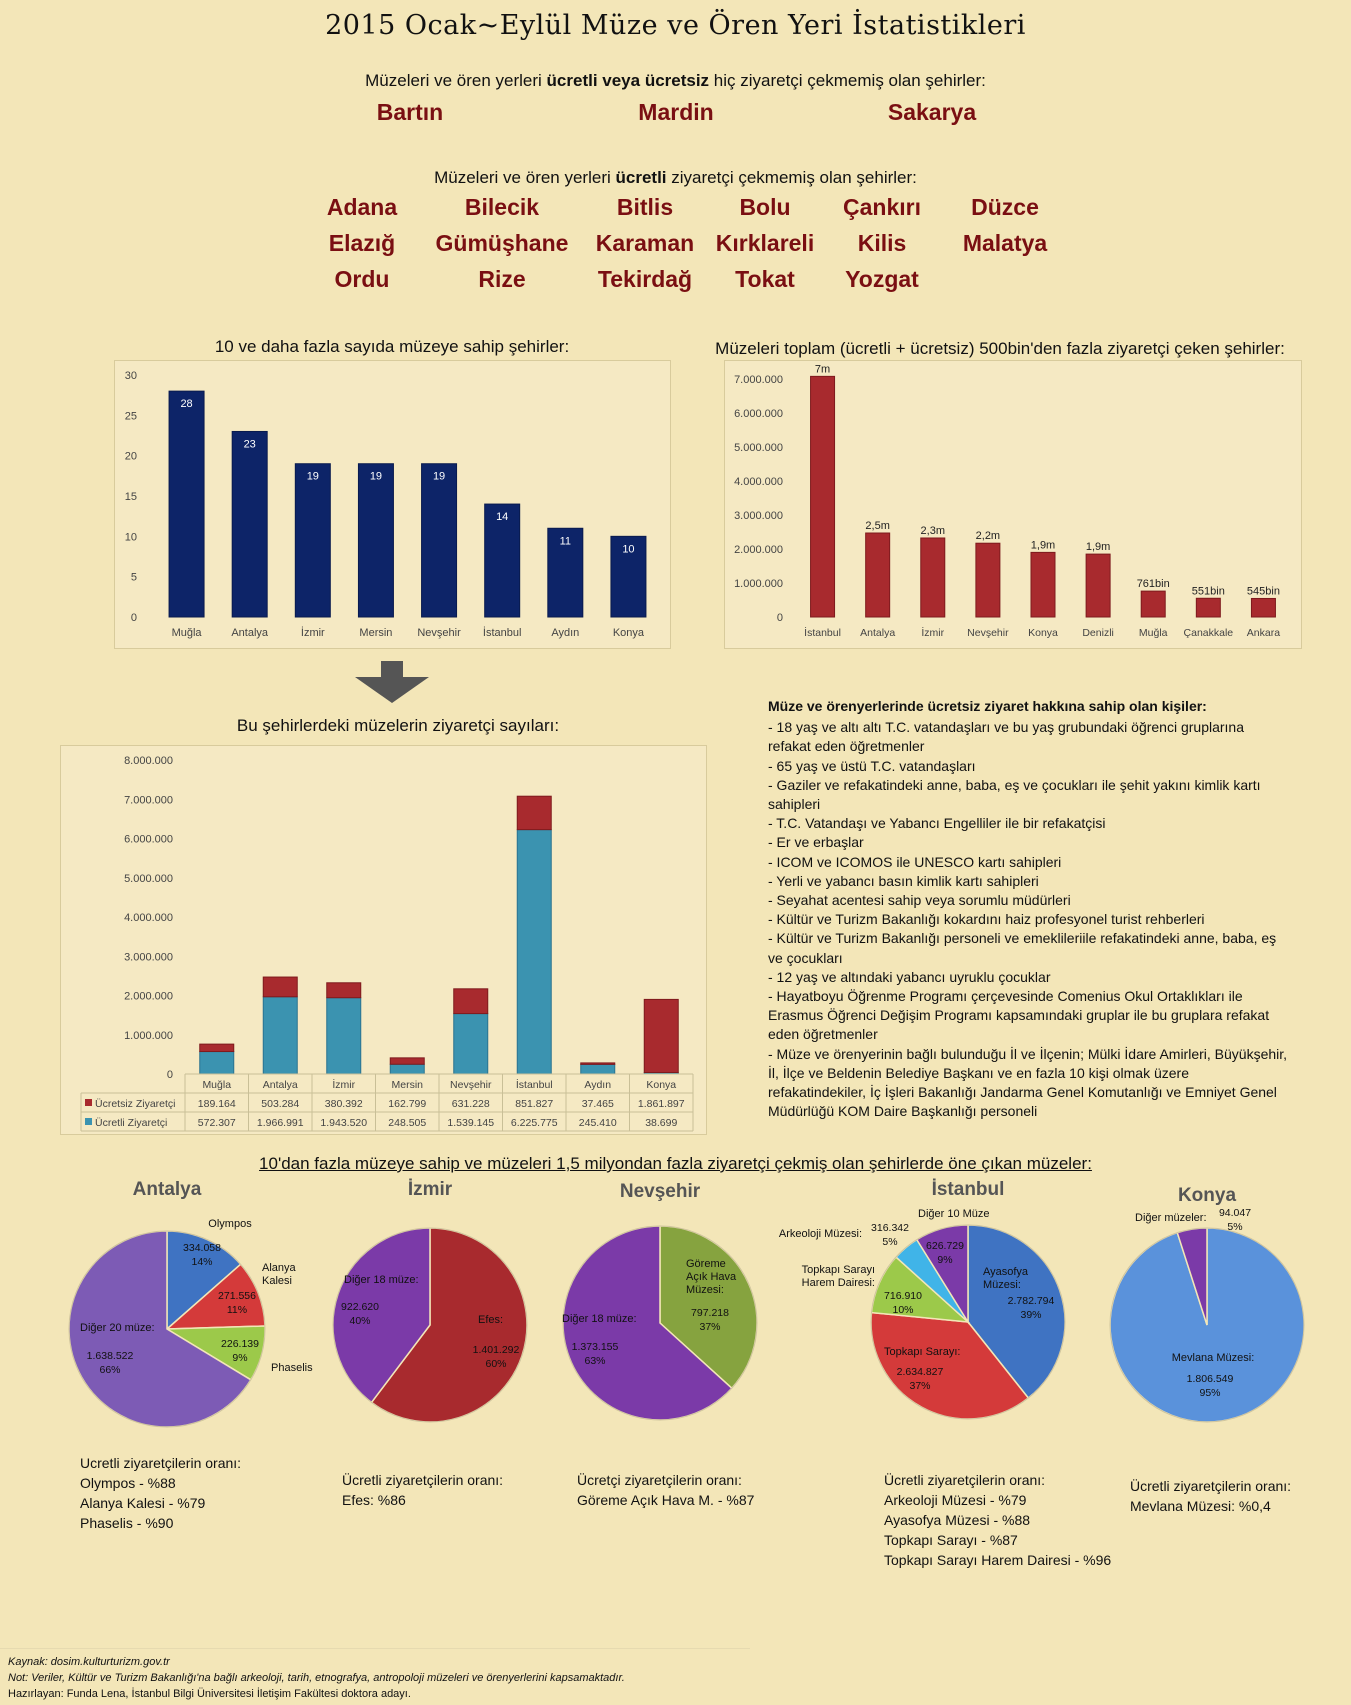 The width and height of the screenshot is (1351, 1705). Describe the element at coordinates (439, 540) in the screenshot. I see `bar-Nevşehir` at that location.